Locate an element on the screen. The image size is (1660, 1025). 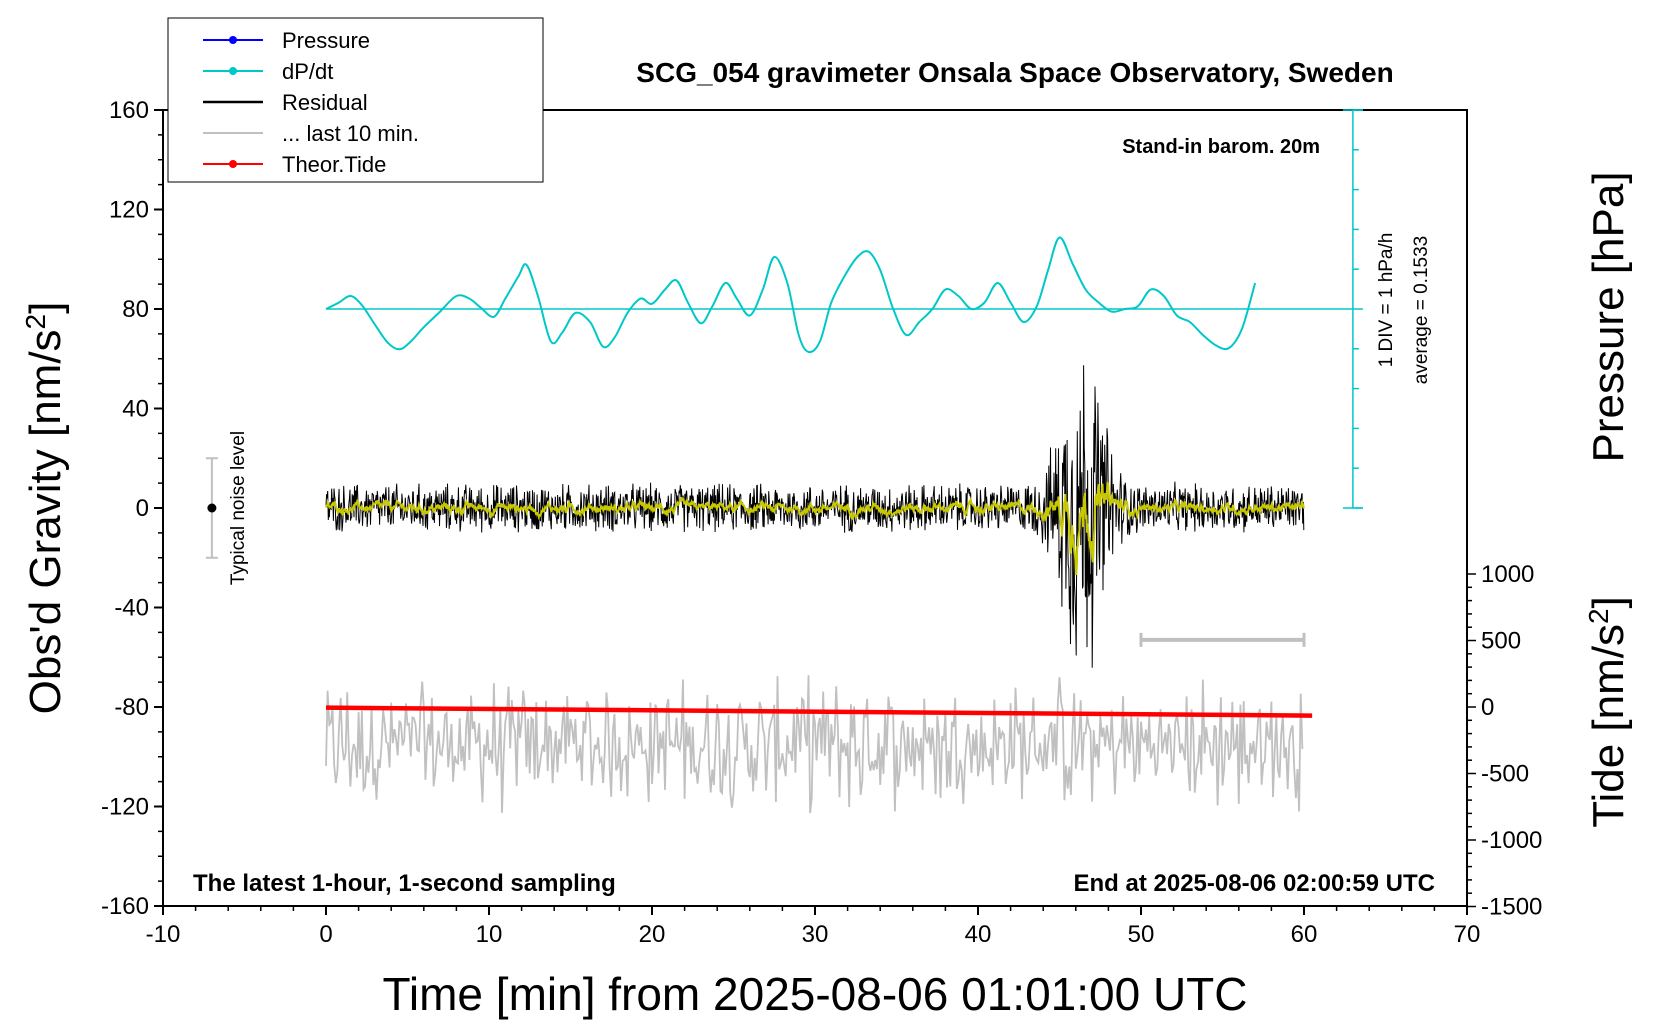
x-tick-label: 40 is located at coordinates (978, 934).